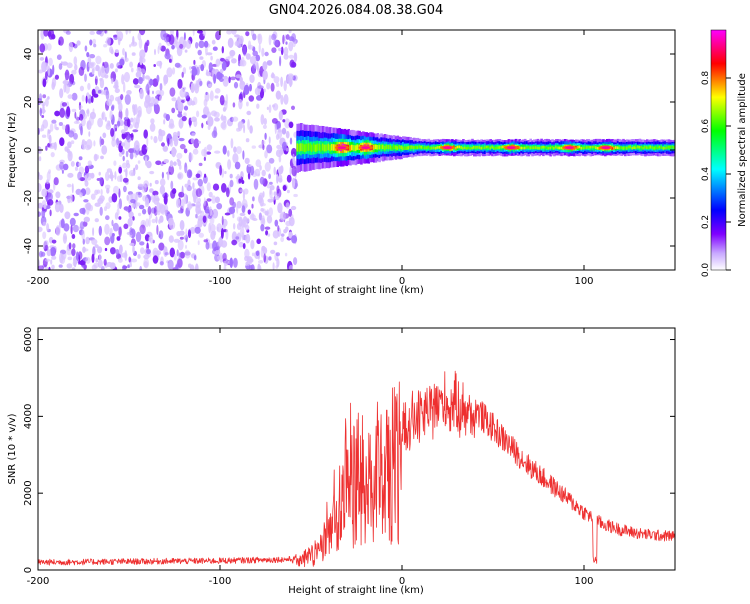 This screenshot has height=604, width=750. I want to click on signal-peak, so click(366, 148).